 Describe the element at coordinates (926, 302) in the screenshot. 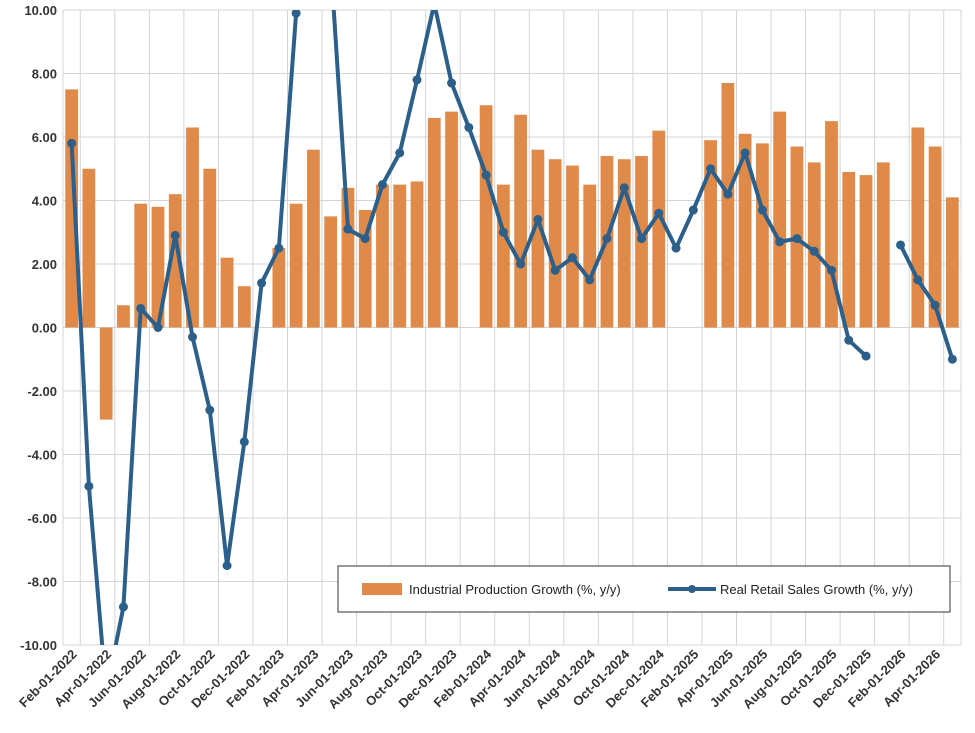

I see `series-line` at that location.